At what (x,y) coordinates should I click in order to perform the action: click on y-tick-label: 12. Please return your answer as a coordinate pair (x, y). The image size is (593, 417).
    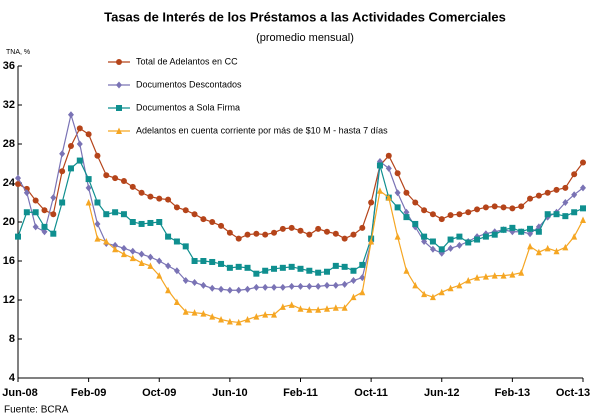
    Looking at the image, I should click on (9, 300).